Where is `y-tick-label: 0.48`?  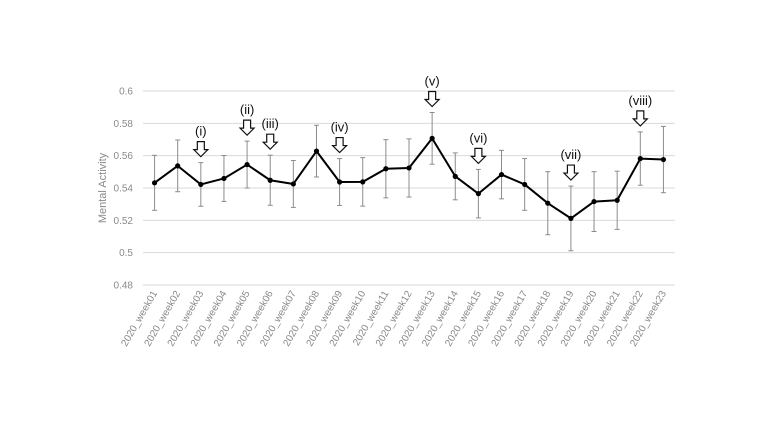 y-tick-label: 0.48 is located at coordinates (124, 286).